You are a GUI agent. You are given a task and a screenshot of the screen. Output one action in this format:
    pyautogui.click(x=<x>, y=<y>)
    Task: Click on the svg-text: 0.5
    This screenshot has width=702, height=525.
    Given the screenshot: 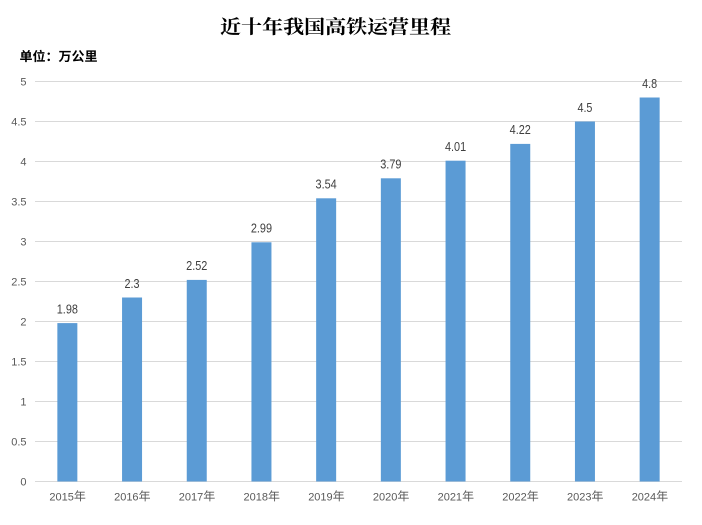 What is the action you would take?
    pyautogui.click(x=18, y=443)
    